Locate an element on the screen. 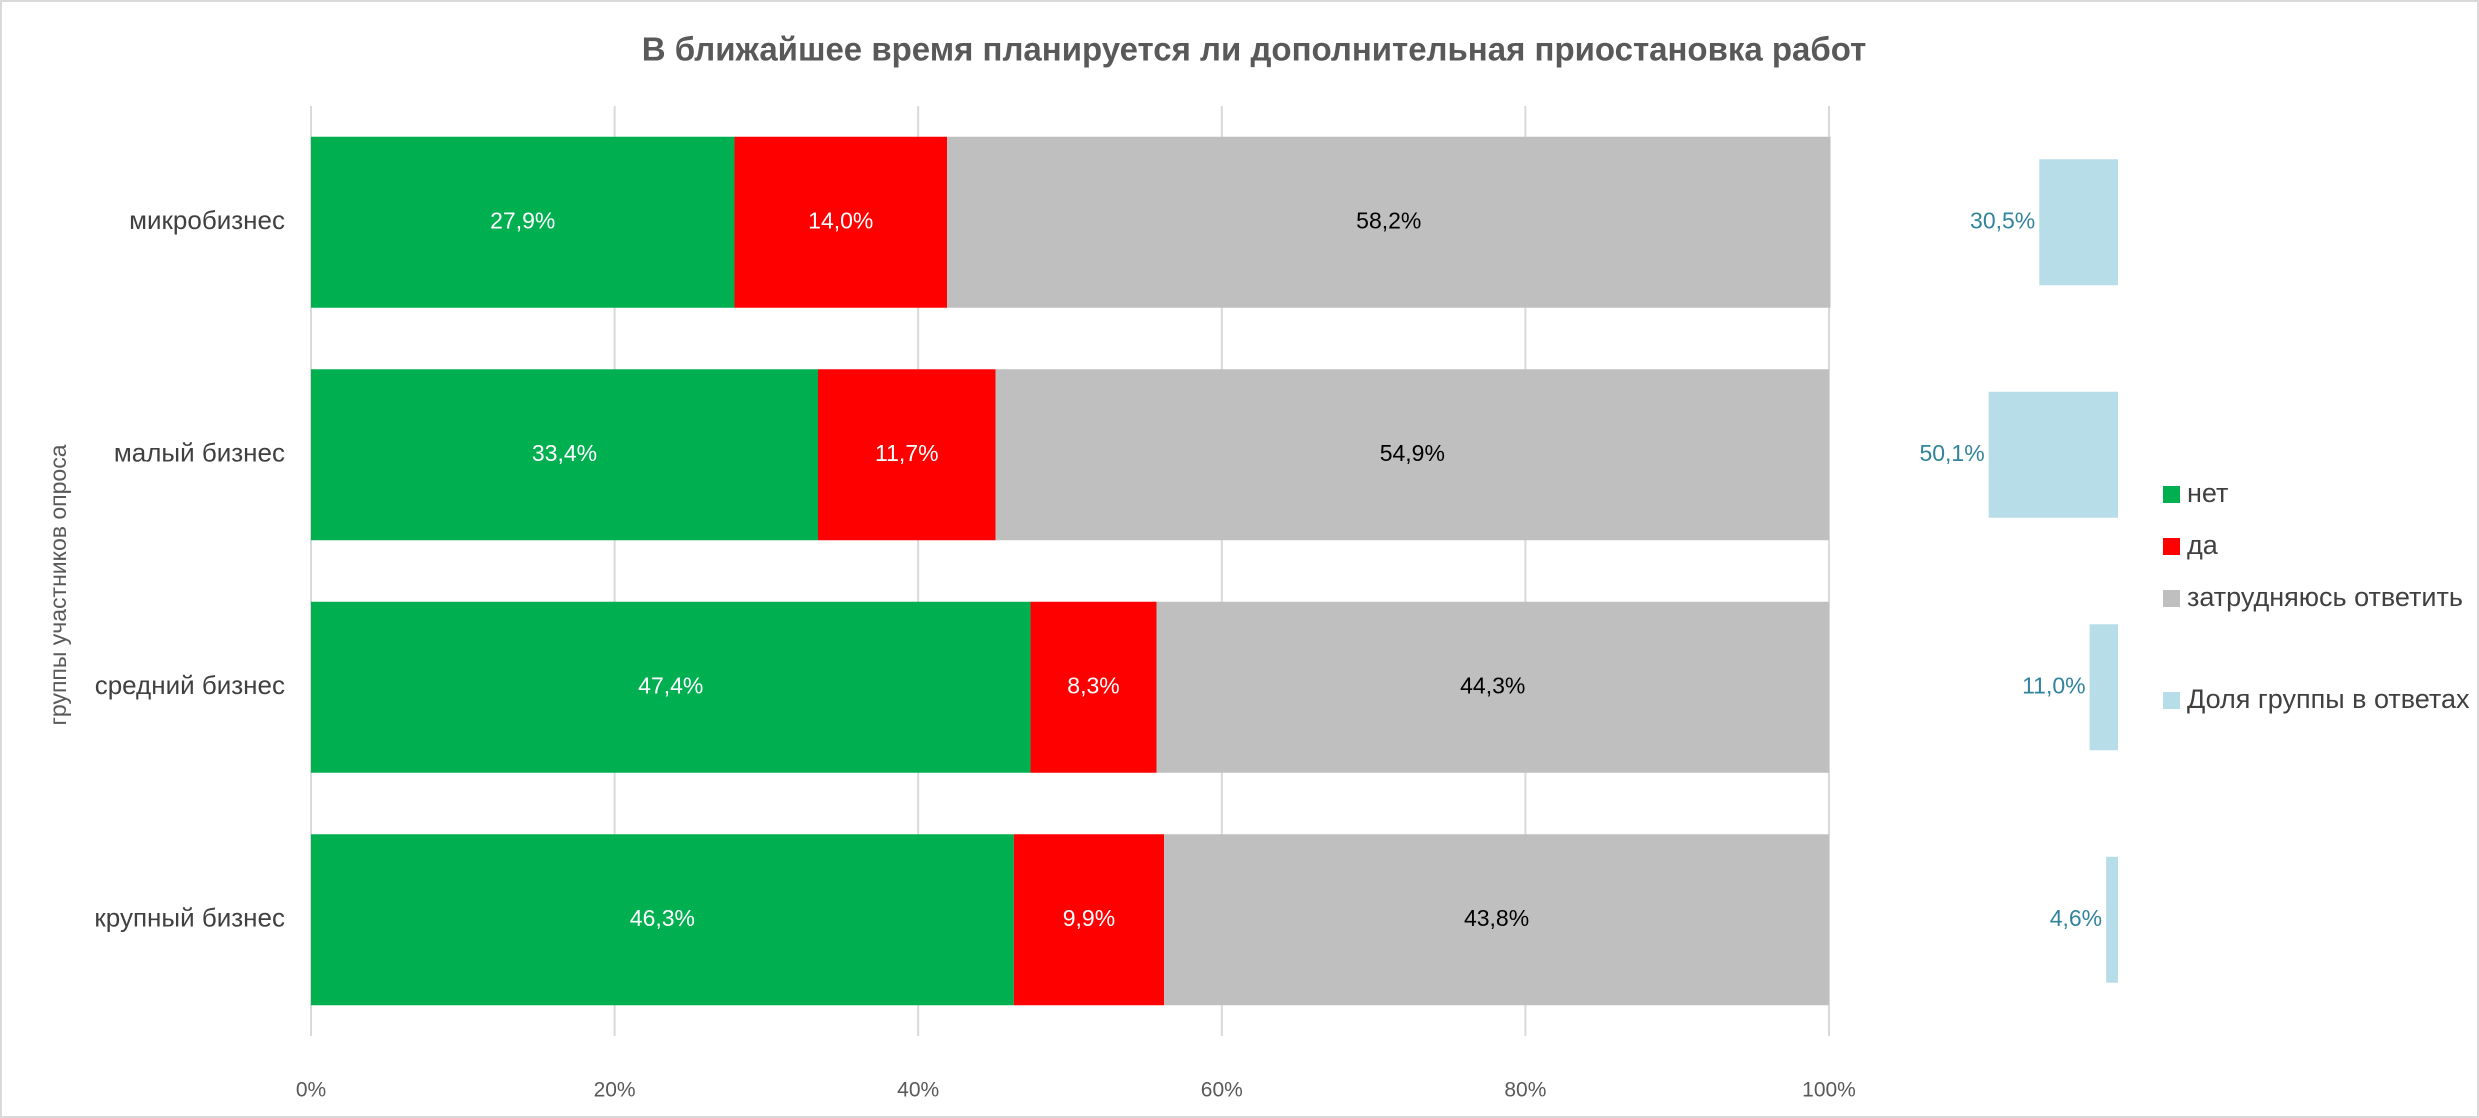 The height and width of the screenshot is (1118, 2479). x-tick-label: 40% is located at coordinates (918, 1090).